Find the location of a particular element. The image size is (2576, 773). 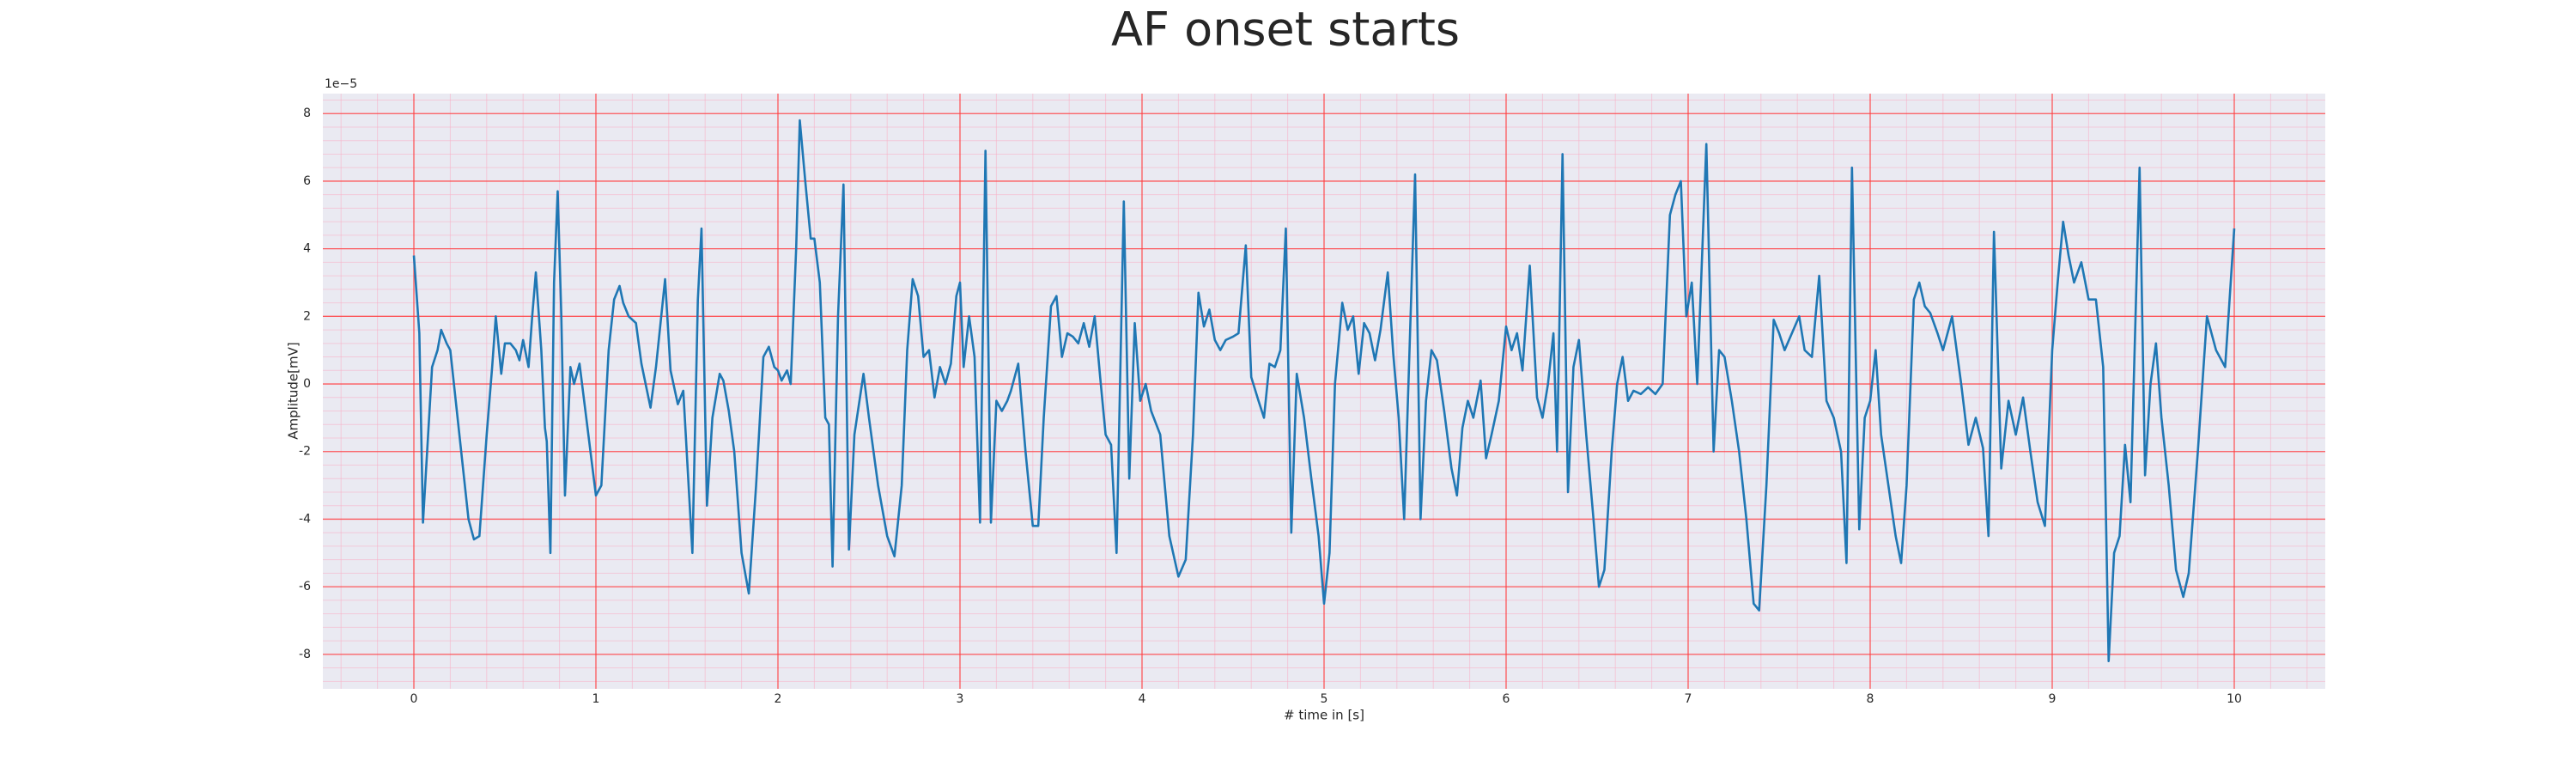

x-tick-label: 2 is located at coordinates (779, 699).